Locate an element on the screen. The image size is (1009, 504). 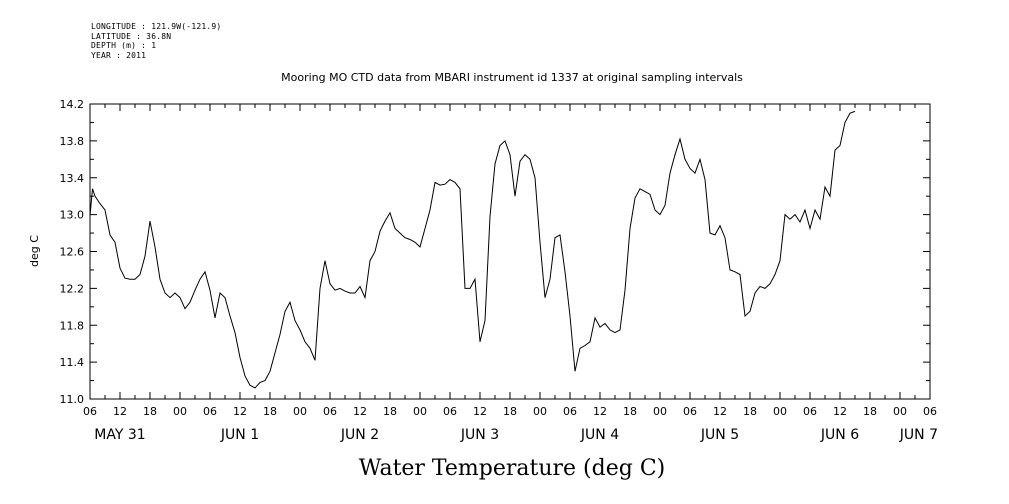
latitude-text: LATITUDE : 36.8N is located at coordinates (131, 36).